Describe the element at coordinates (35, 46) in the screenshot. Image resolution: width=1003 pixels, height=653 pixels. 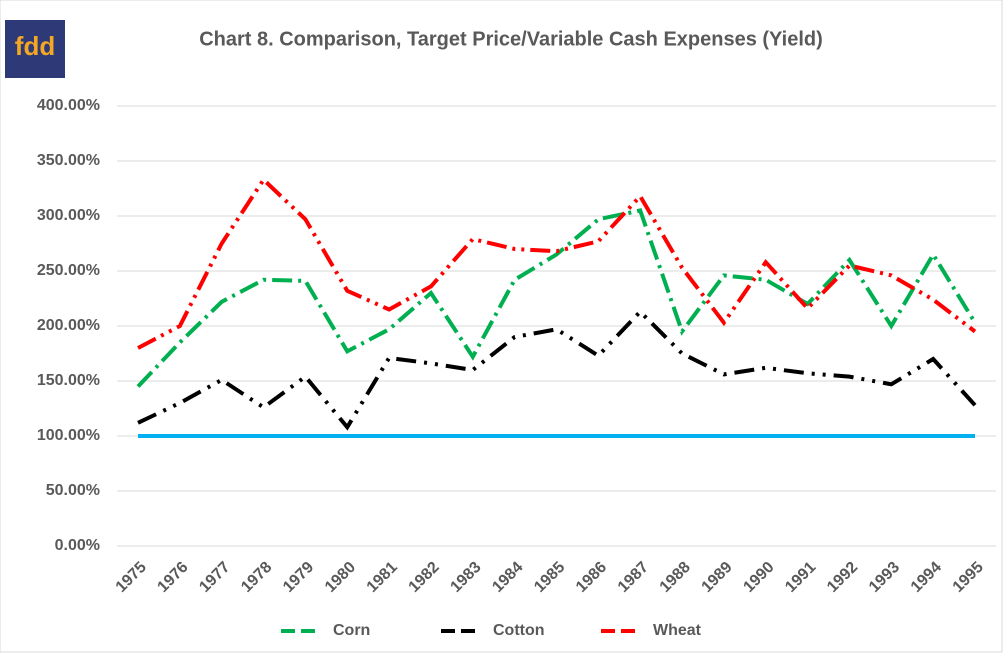
I see `logo: fdd` at that location.